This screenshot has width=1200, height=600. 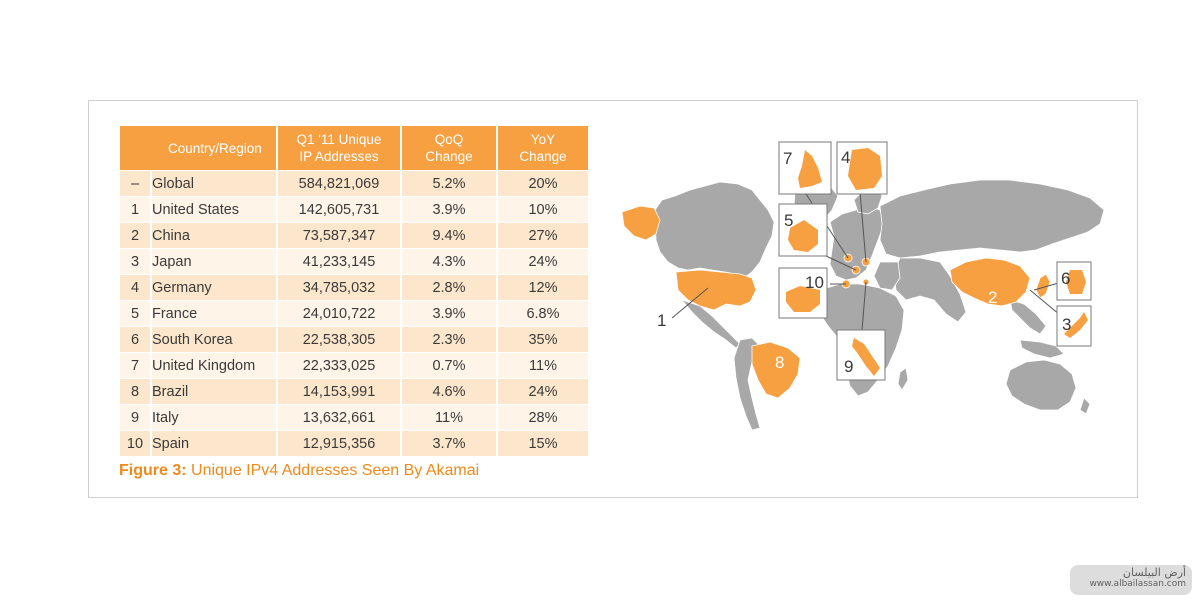 I want to click on cell-country: China, so click(x=214, y=235).